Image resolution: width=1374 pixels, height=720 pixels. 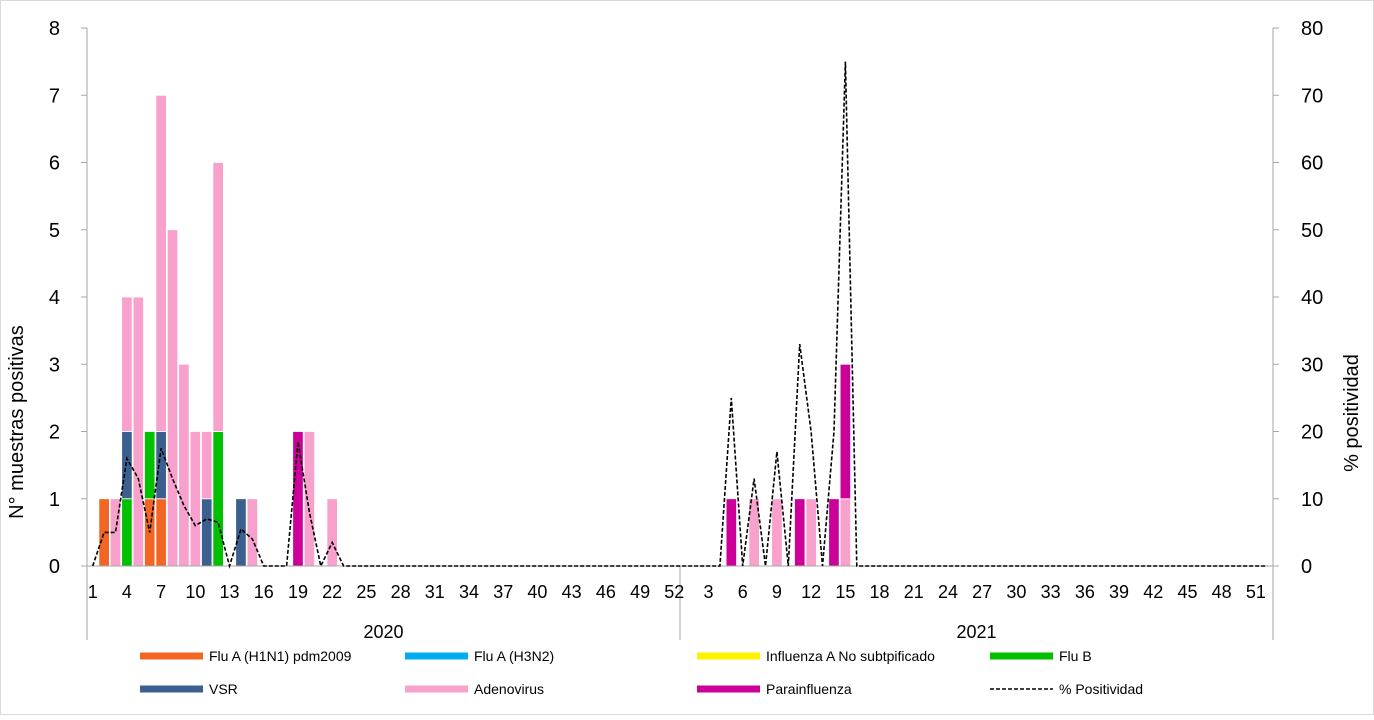 I want to click on x-tick-label: 19, so click(x=298, y=592).